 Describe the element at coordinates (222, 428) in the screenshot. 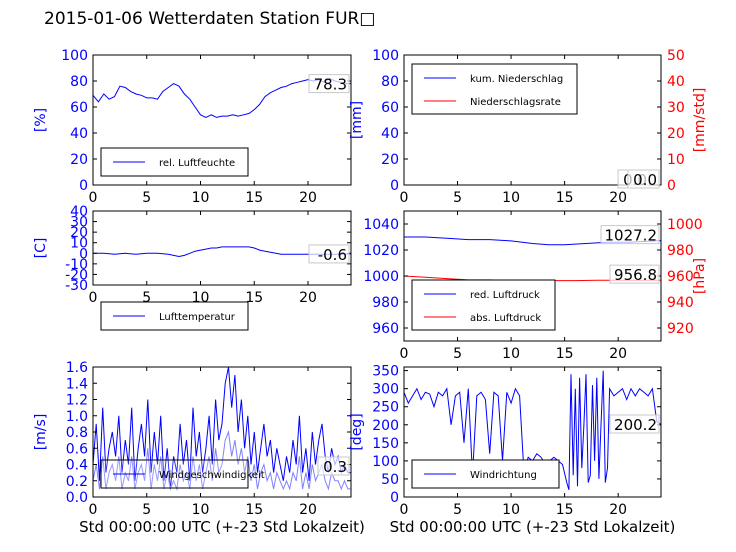

I see `windspeed-series-0-line` at that location.